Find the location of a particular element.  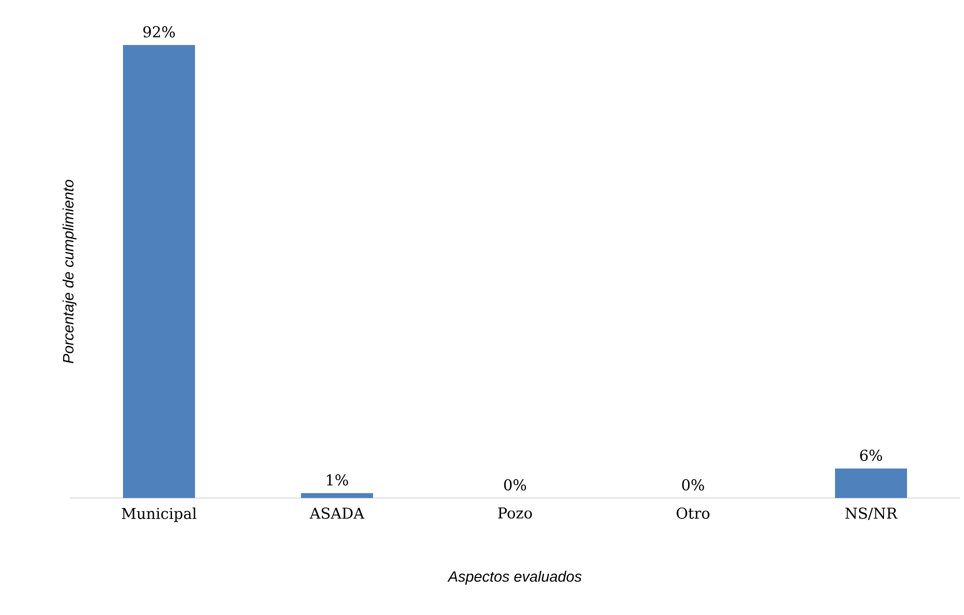

x-tick-label: Otro is located at coordinates (693, 513).